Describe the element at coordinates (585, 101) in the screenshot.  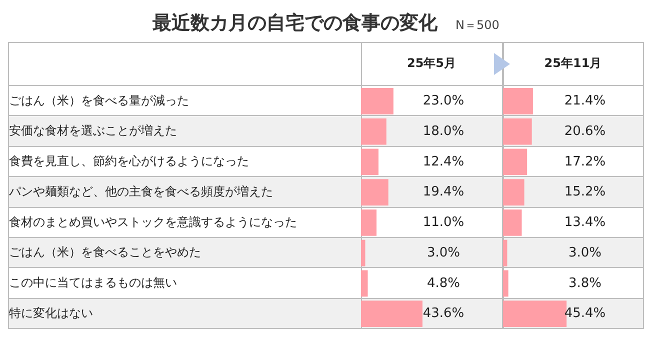
I see `data-label: 21.4%` at that location.